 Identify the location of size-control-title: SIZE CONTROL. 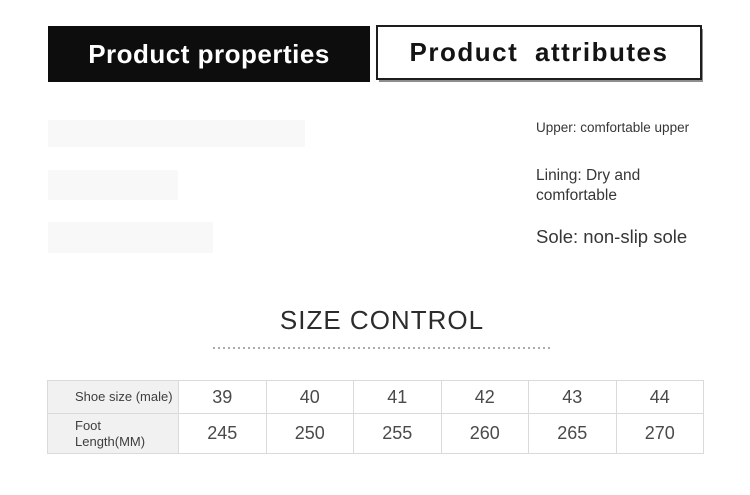
(382, 320).